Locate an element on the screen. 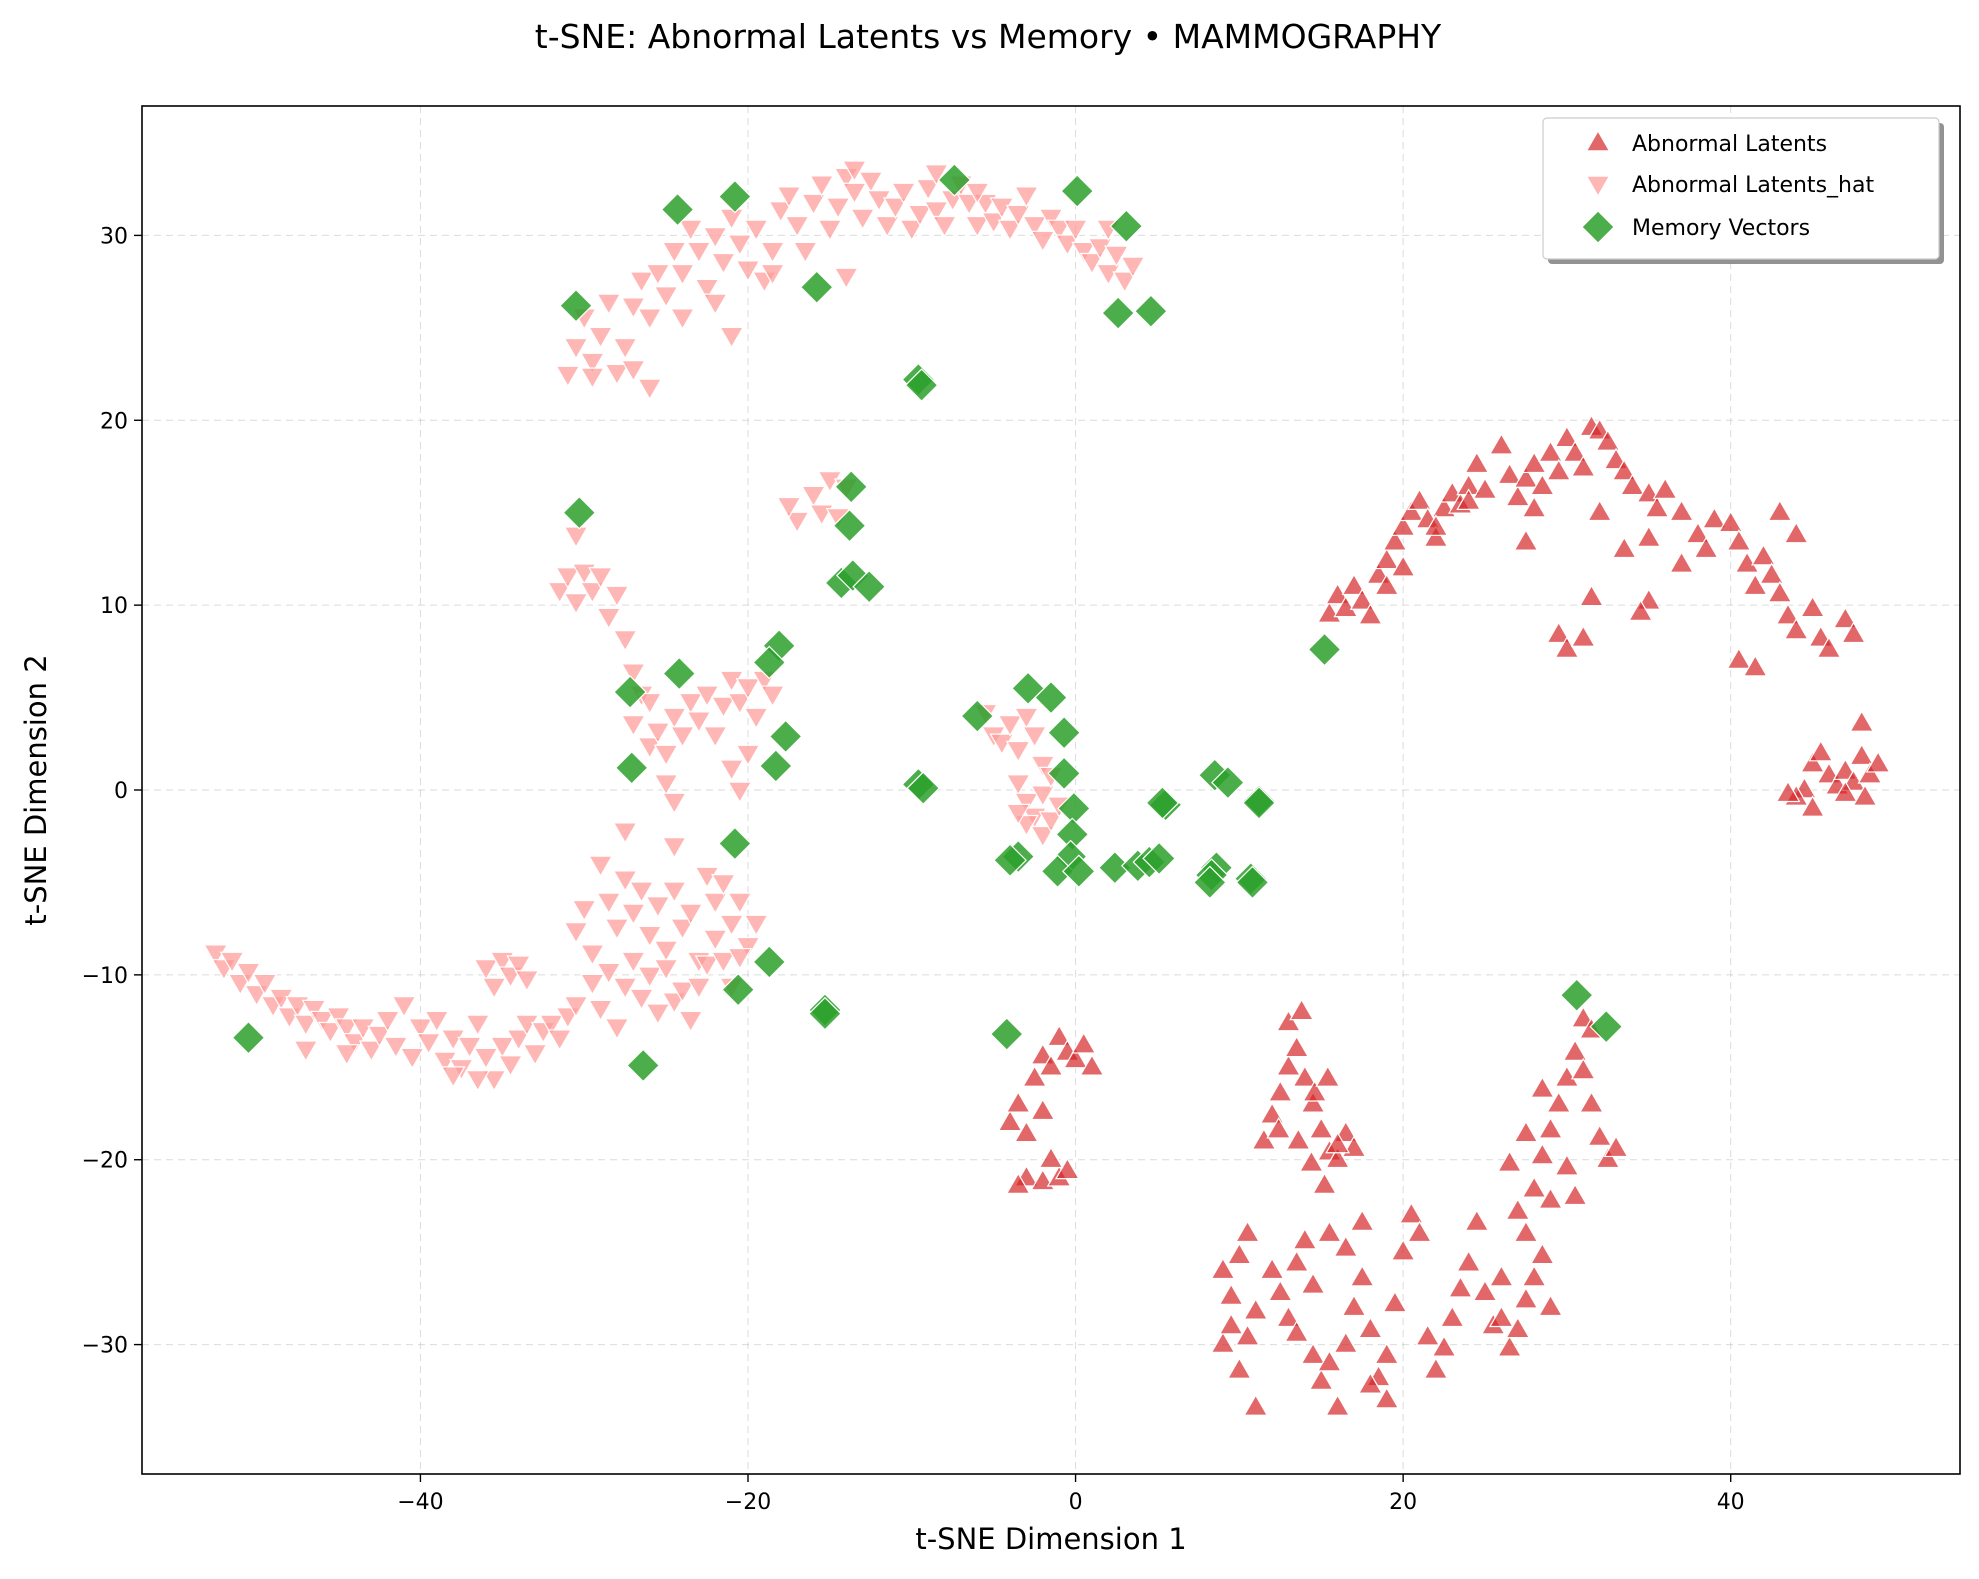 This screenshot has width=1979, height=1579. x-tick-label: 40 is located at coordinates (1731, 1502).